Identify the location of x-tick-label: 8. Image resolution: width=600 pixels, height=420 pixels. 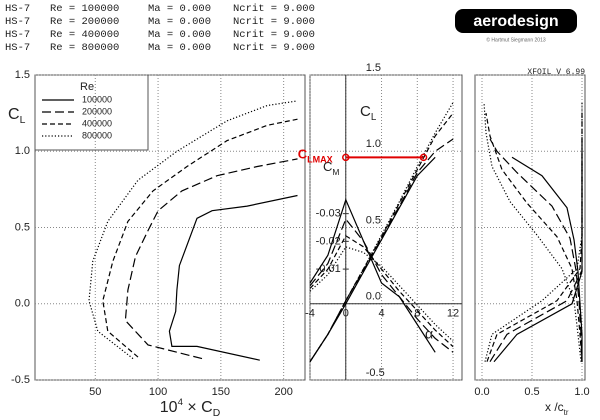
(417, 314).